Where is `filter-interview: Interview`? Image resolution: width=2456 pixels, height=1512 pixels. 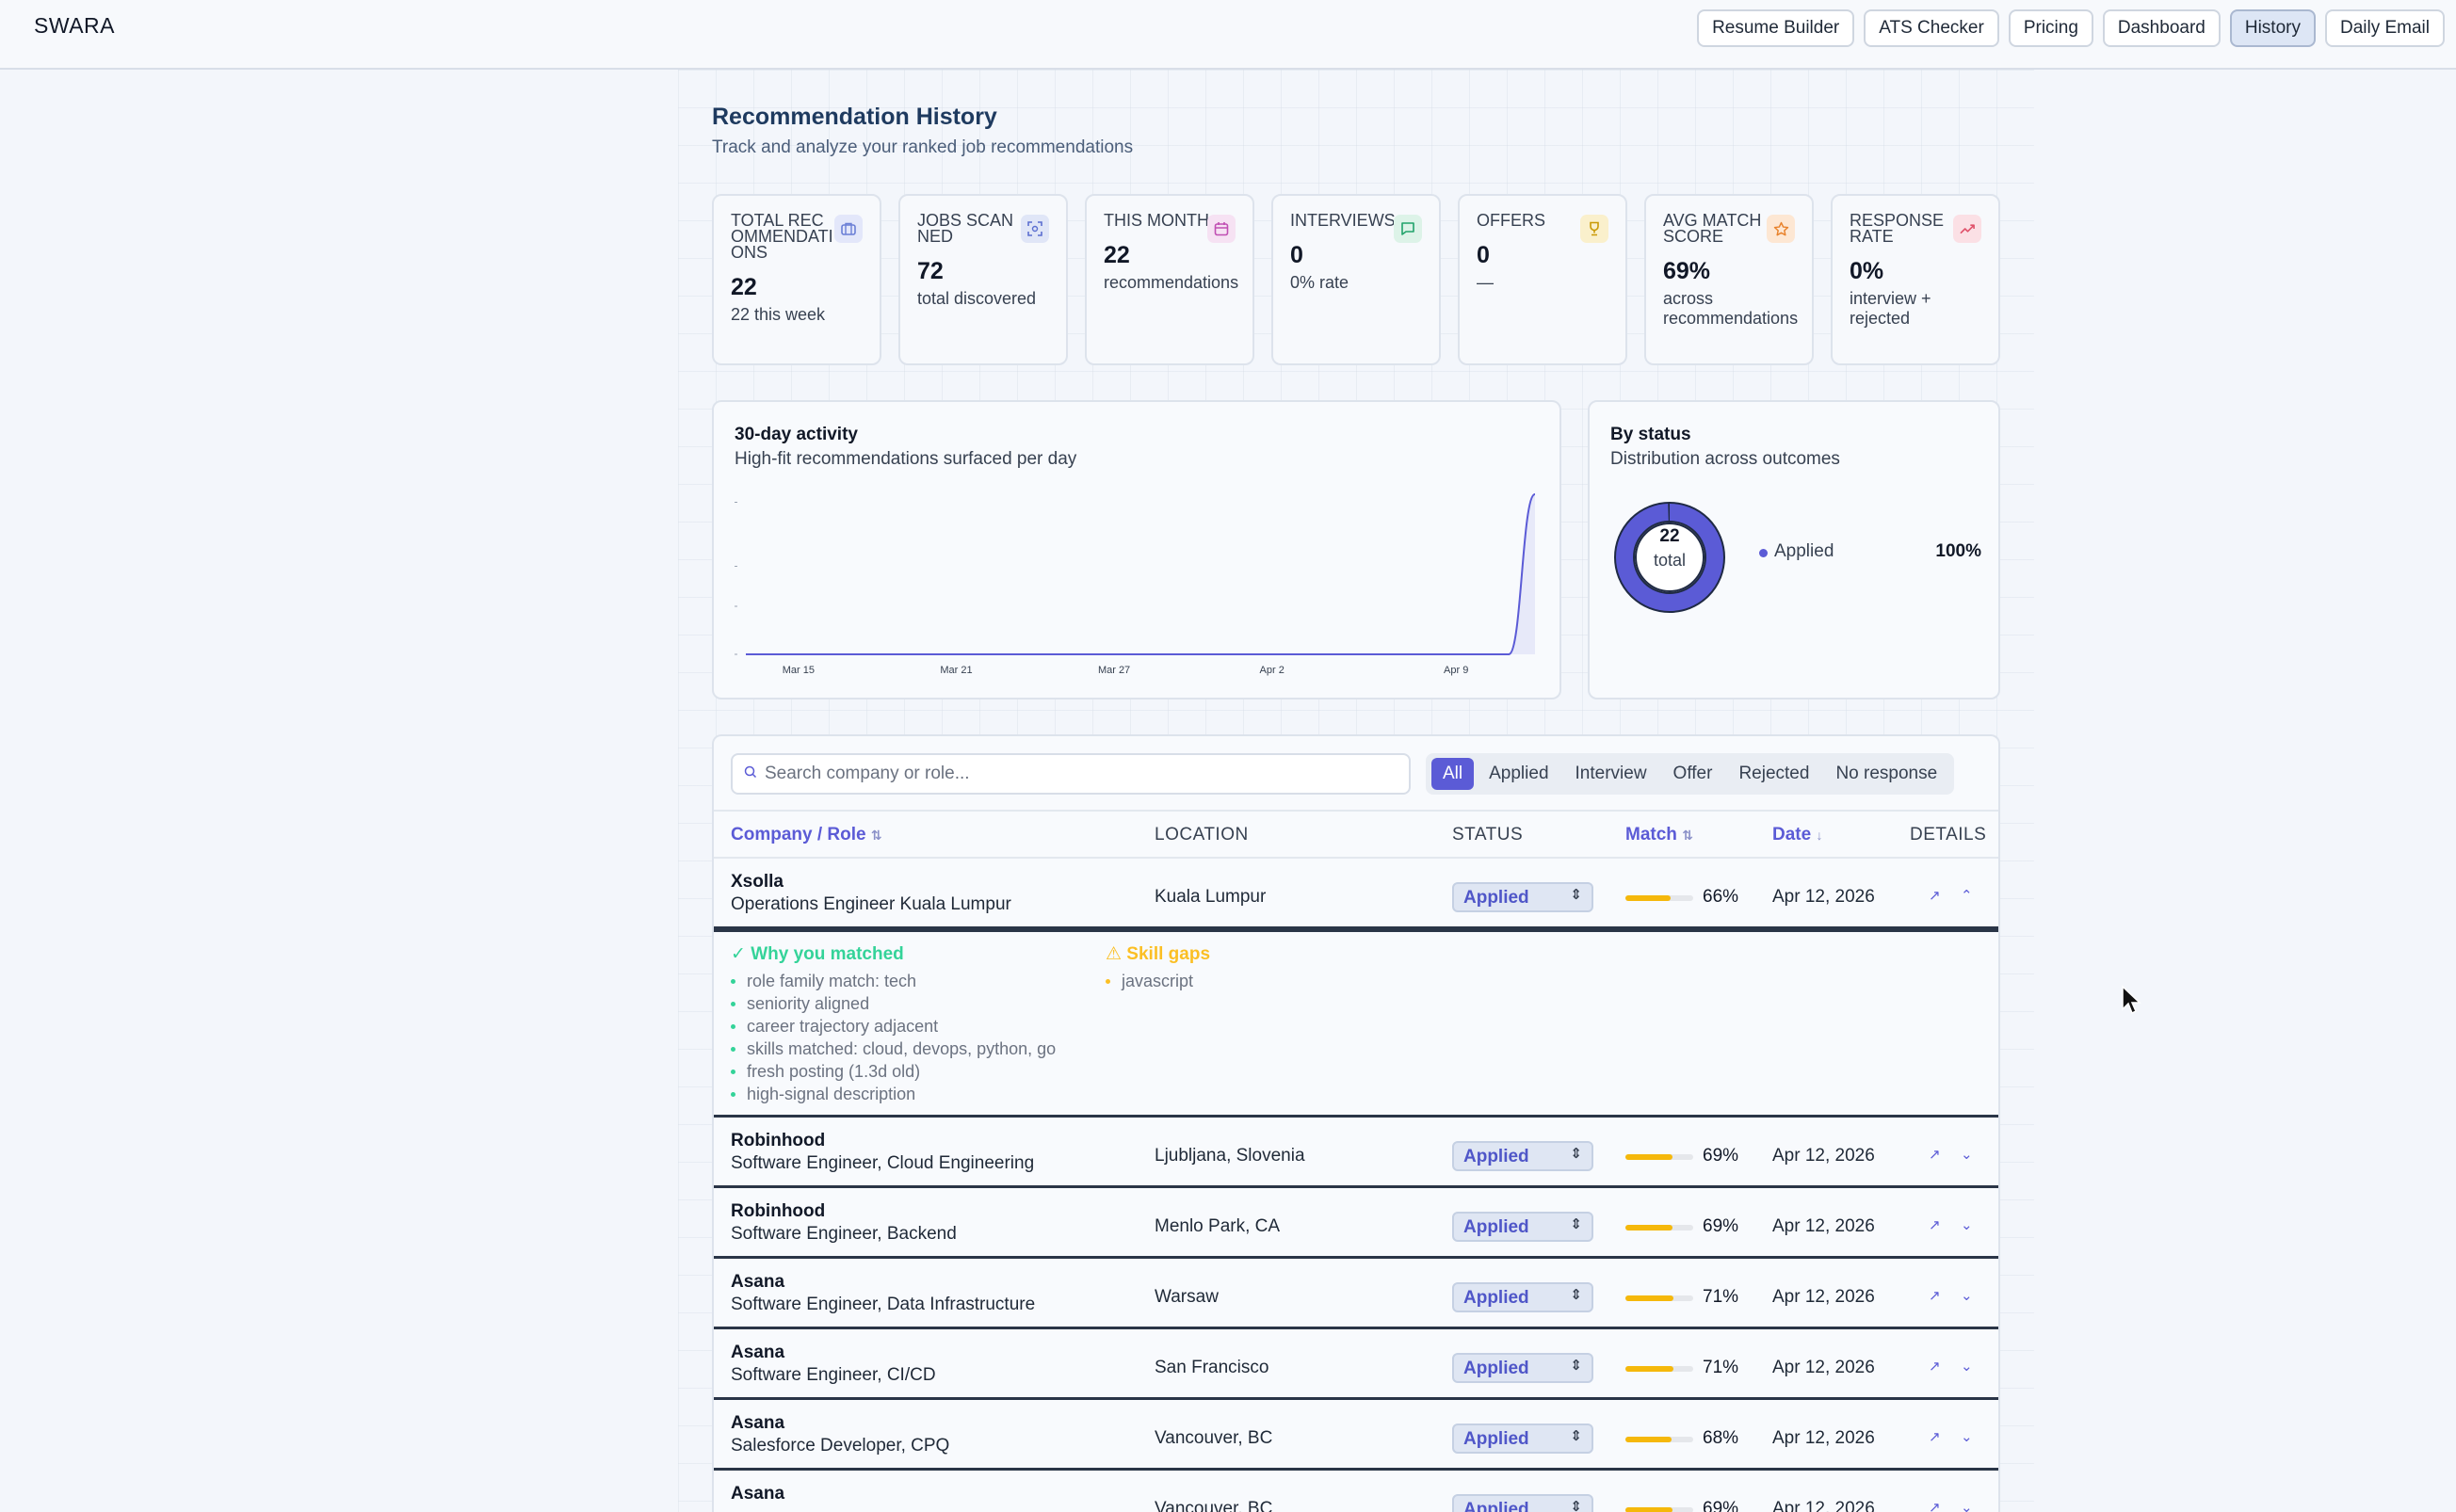
filter-interview: Interview is located at coordinates (1611, 773).